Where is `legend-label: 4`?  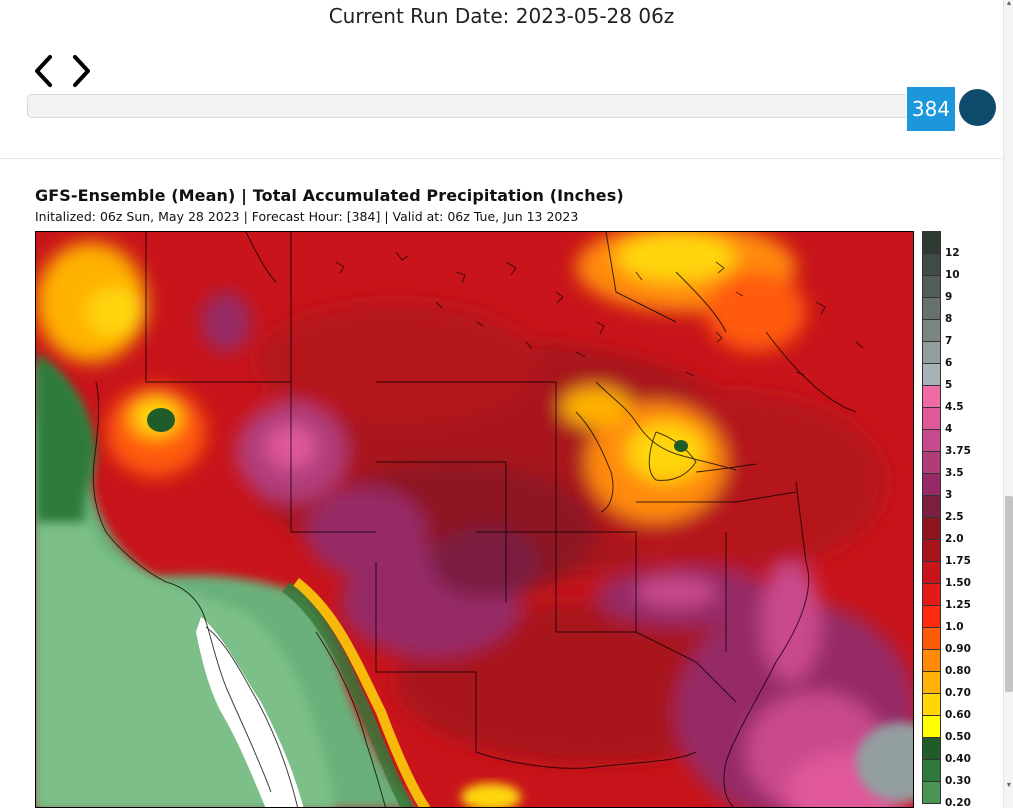 legend-label: 4 is located at coordinates (949, 429).